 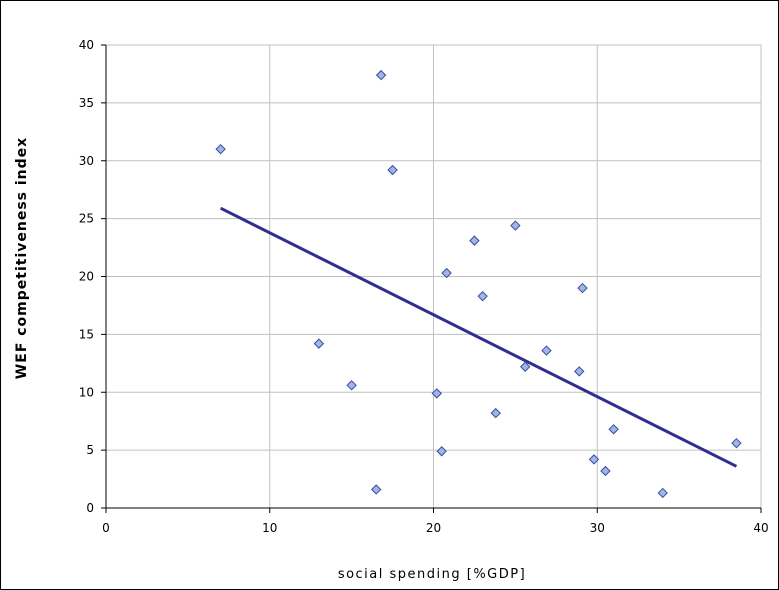 What do you see at coordinates (86, 103) in the screenshot?
I see `y-tick-label: 35` at bounding box center [86, 103].